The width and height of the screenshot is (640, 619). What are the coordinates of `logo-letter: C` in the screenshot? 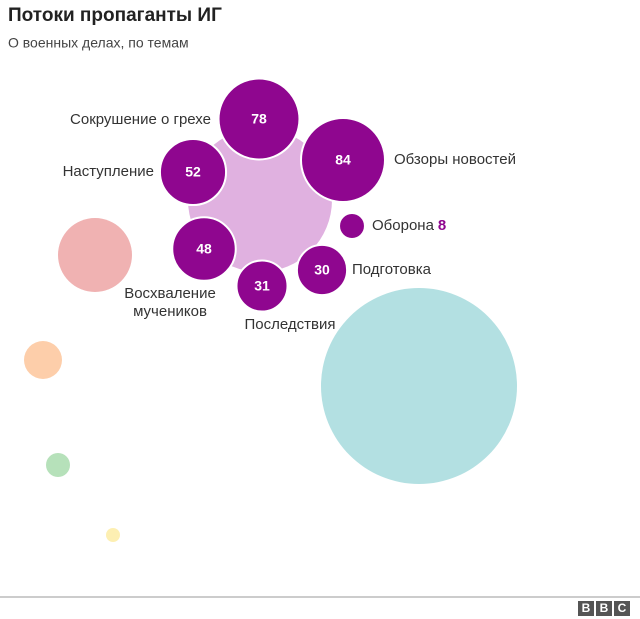 It's located at (622, 608).